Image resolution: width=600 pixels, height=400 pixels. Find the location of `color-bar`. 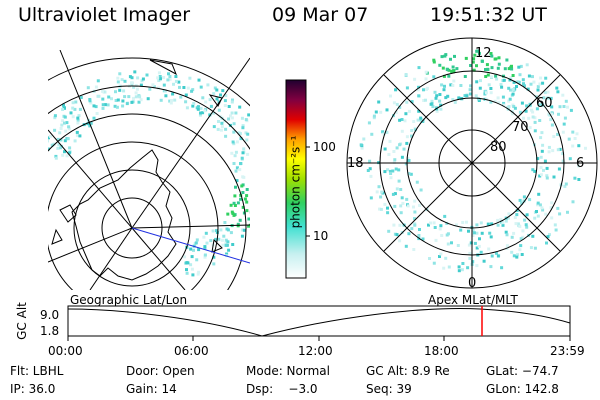

color-bar is located at coordinates (297, 179).